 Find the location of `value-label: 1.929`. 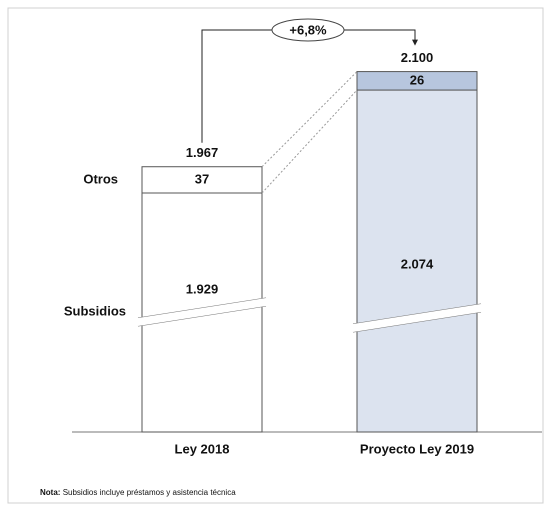

value-label: 1.929 is located at coordinates (202, 288).